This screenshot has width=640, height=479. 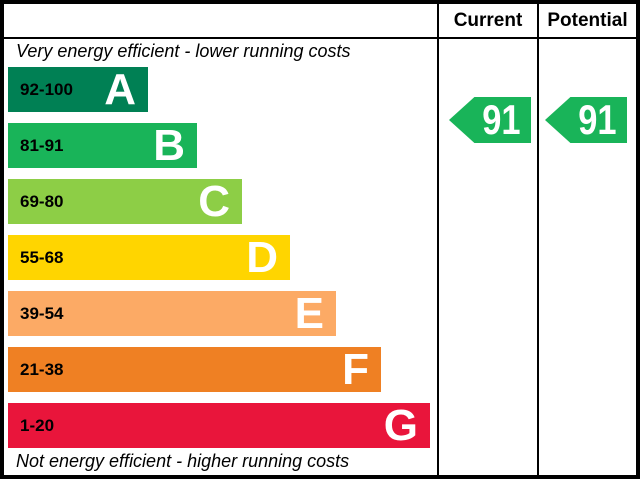 I want to click on band-b: 81-91 B, so click(x=102, y=145).